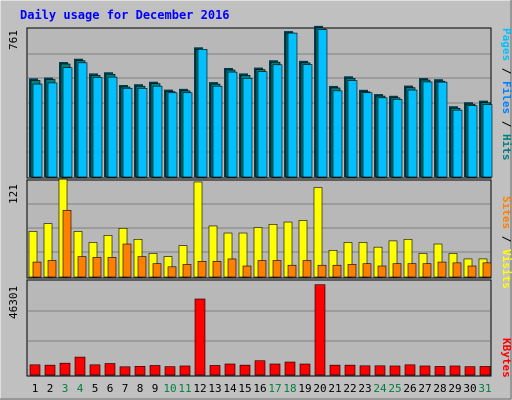 The image size is (512, 400). I want to click on day-label: 23, so click(364, 388).